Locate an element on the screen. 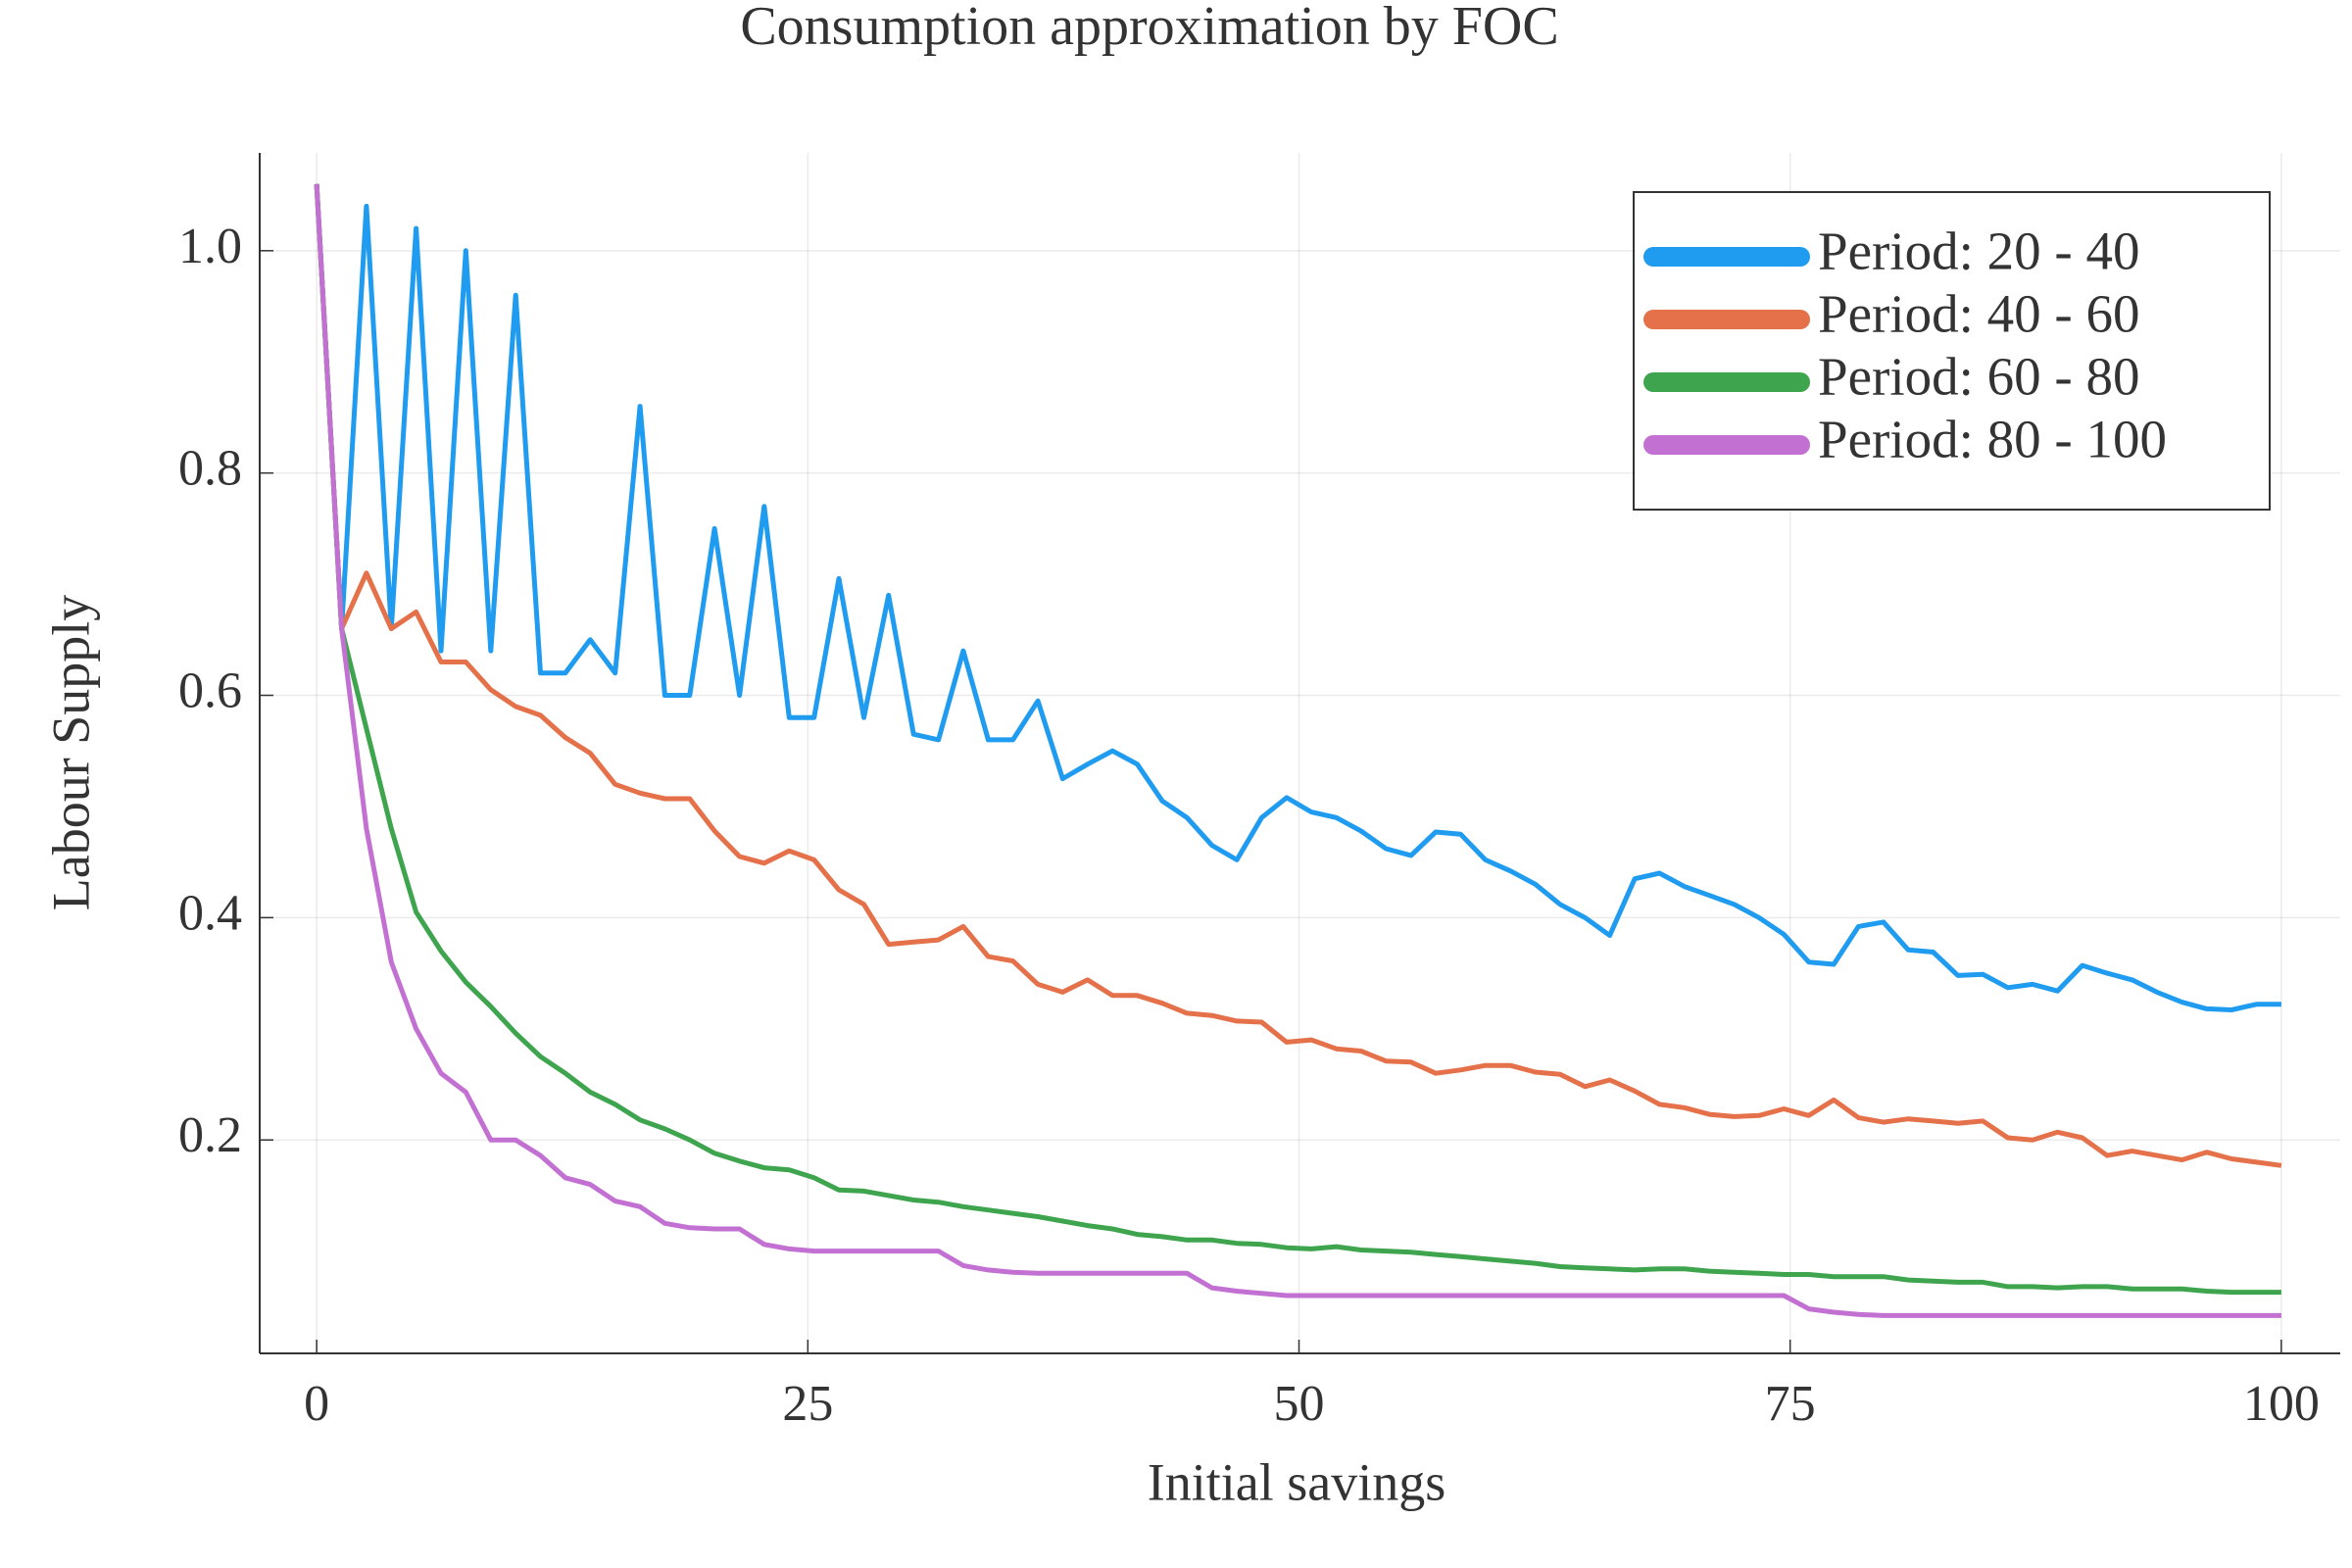 This screenshot has width=2352, height=1568. x-tick-label: 100 is located at coordinates (2281, 1404).